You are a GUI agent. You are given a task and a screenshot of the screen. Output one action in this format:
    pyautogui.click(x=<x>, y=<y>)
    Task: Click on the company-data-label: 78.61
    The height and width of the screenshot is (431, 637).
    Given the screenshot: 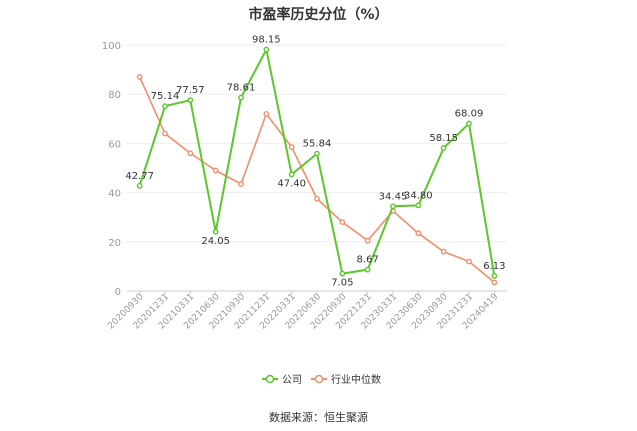 What is the action you would take?
    pyautogui.click(x=241, y=88)
    